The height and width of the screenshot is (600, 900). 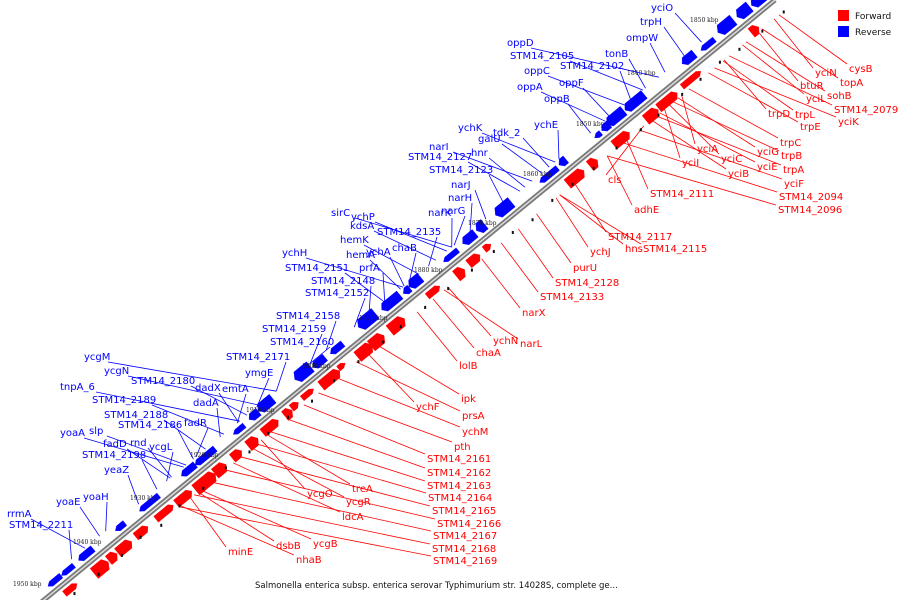 What do you see at coordinates (861, 69) in the screenshot?
I see `gene-label-forward: cysB` at bounding box center [861, 69].